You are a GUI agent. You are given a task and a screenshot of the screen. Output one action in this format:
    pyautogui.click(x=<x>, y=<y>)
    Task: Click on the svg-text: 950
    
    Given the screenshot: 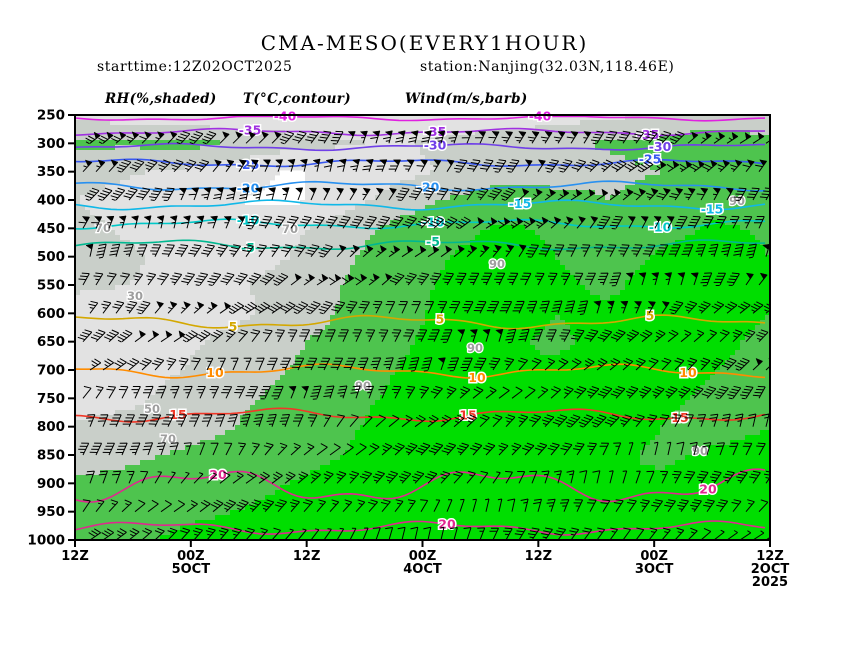 What is the action you would take?
    pyautogui.click(x=51, y=512)
    